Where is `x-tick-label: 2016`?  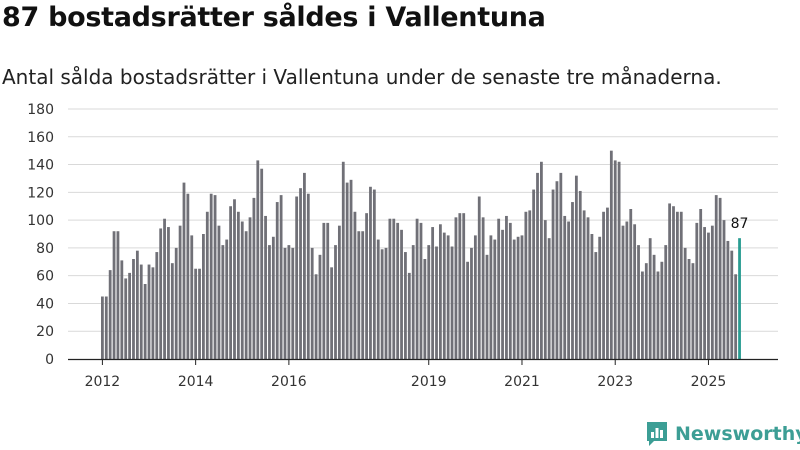
x-tick-label: 2016 is located at coordinates (289, 382).